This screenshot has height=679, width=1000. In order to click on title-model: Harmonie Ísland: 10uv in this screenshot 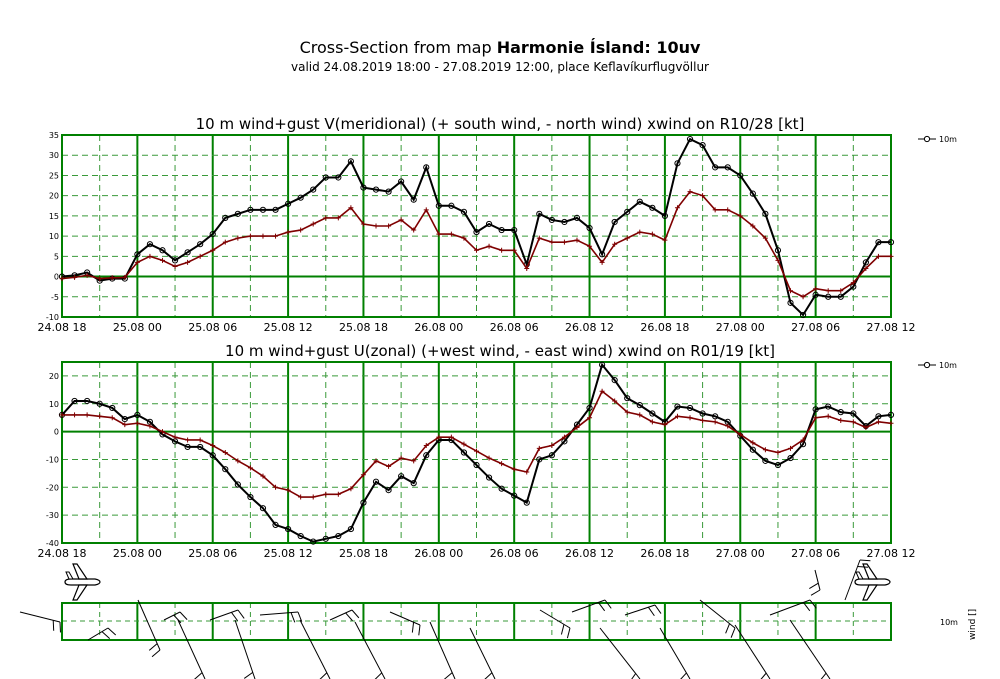, I will do `click(598, 47)`.